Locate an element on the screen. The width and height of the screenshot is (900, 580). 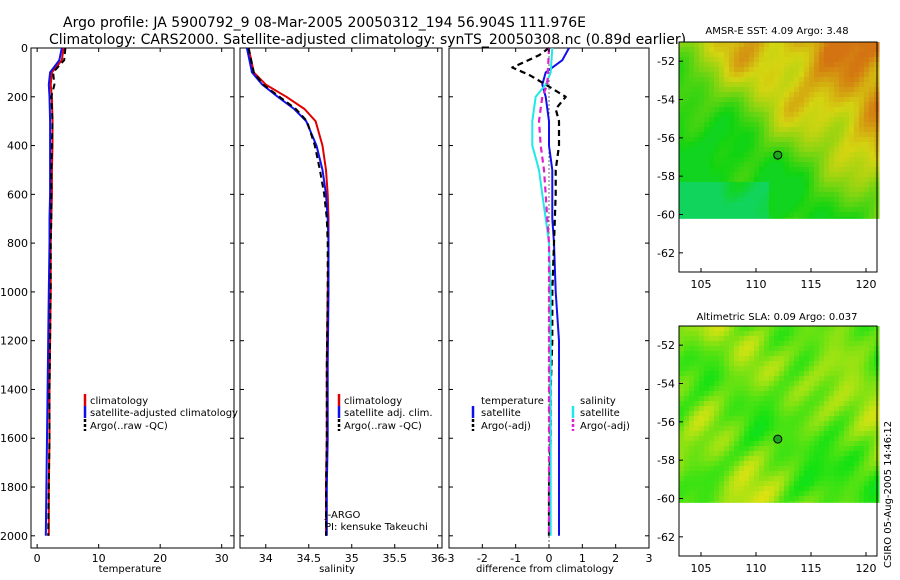
y-tick-label: 600 is located at coordinates (17, 194).